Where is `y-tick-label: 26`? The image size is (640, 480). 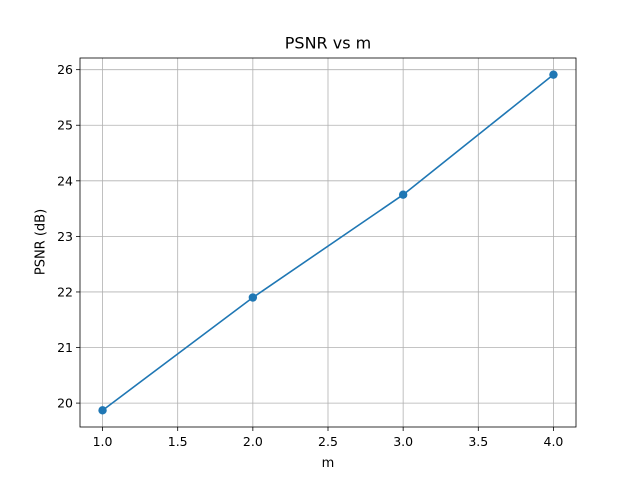
y-tick-label: 26 is located at coordinates (65, 69).